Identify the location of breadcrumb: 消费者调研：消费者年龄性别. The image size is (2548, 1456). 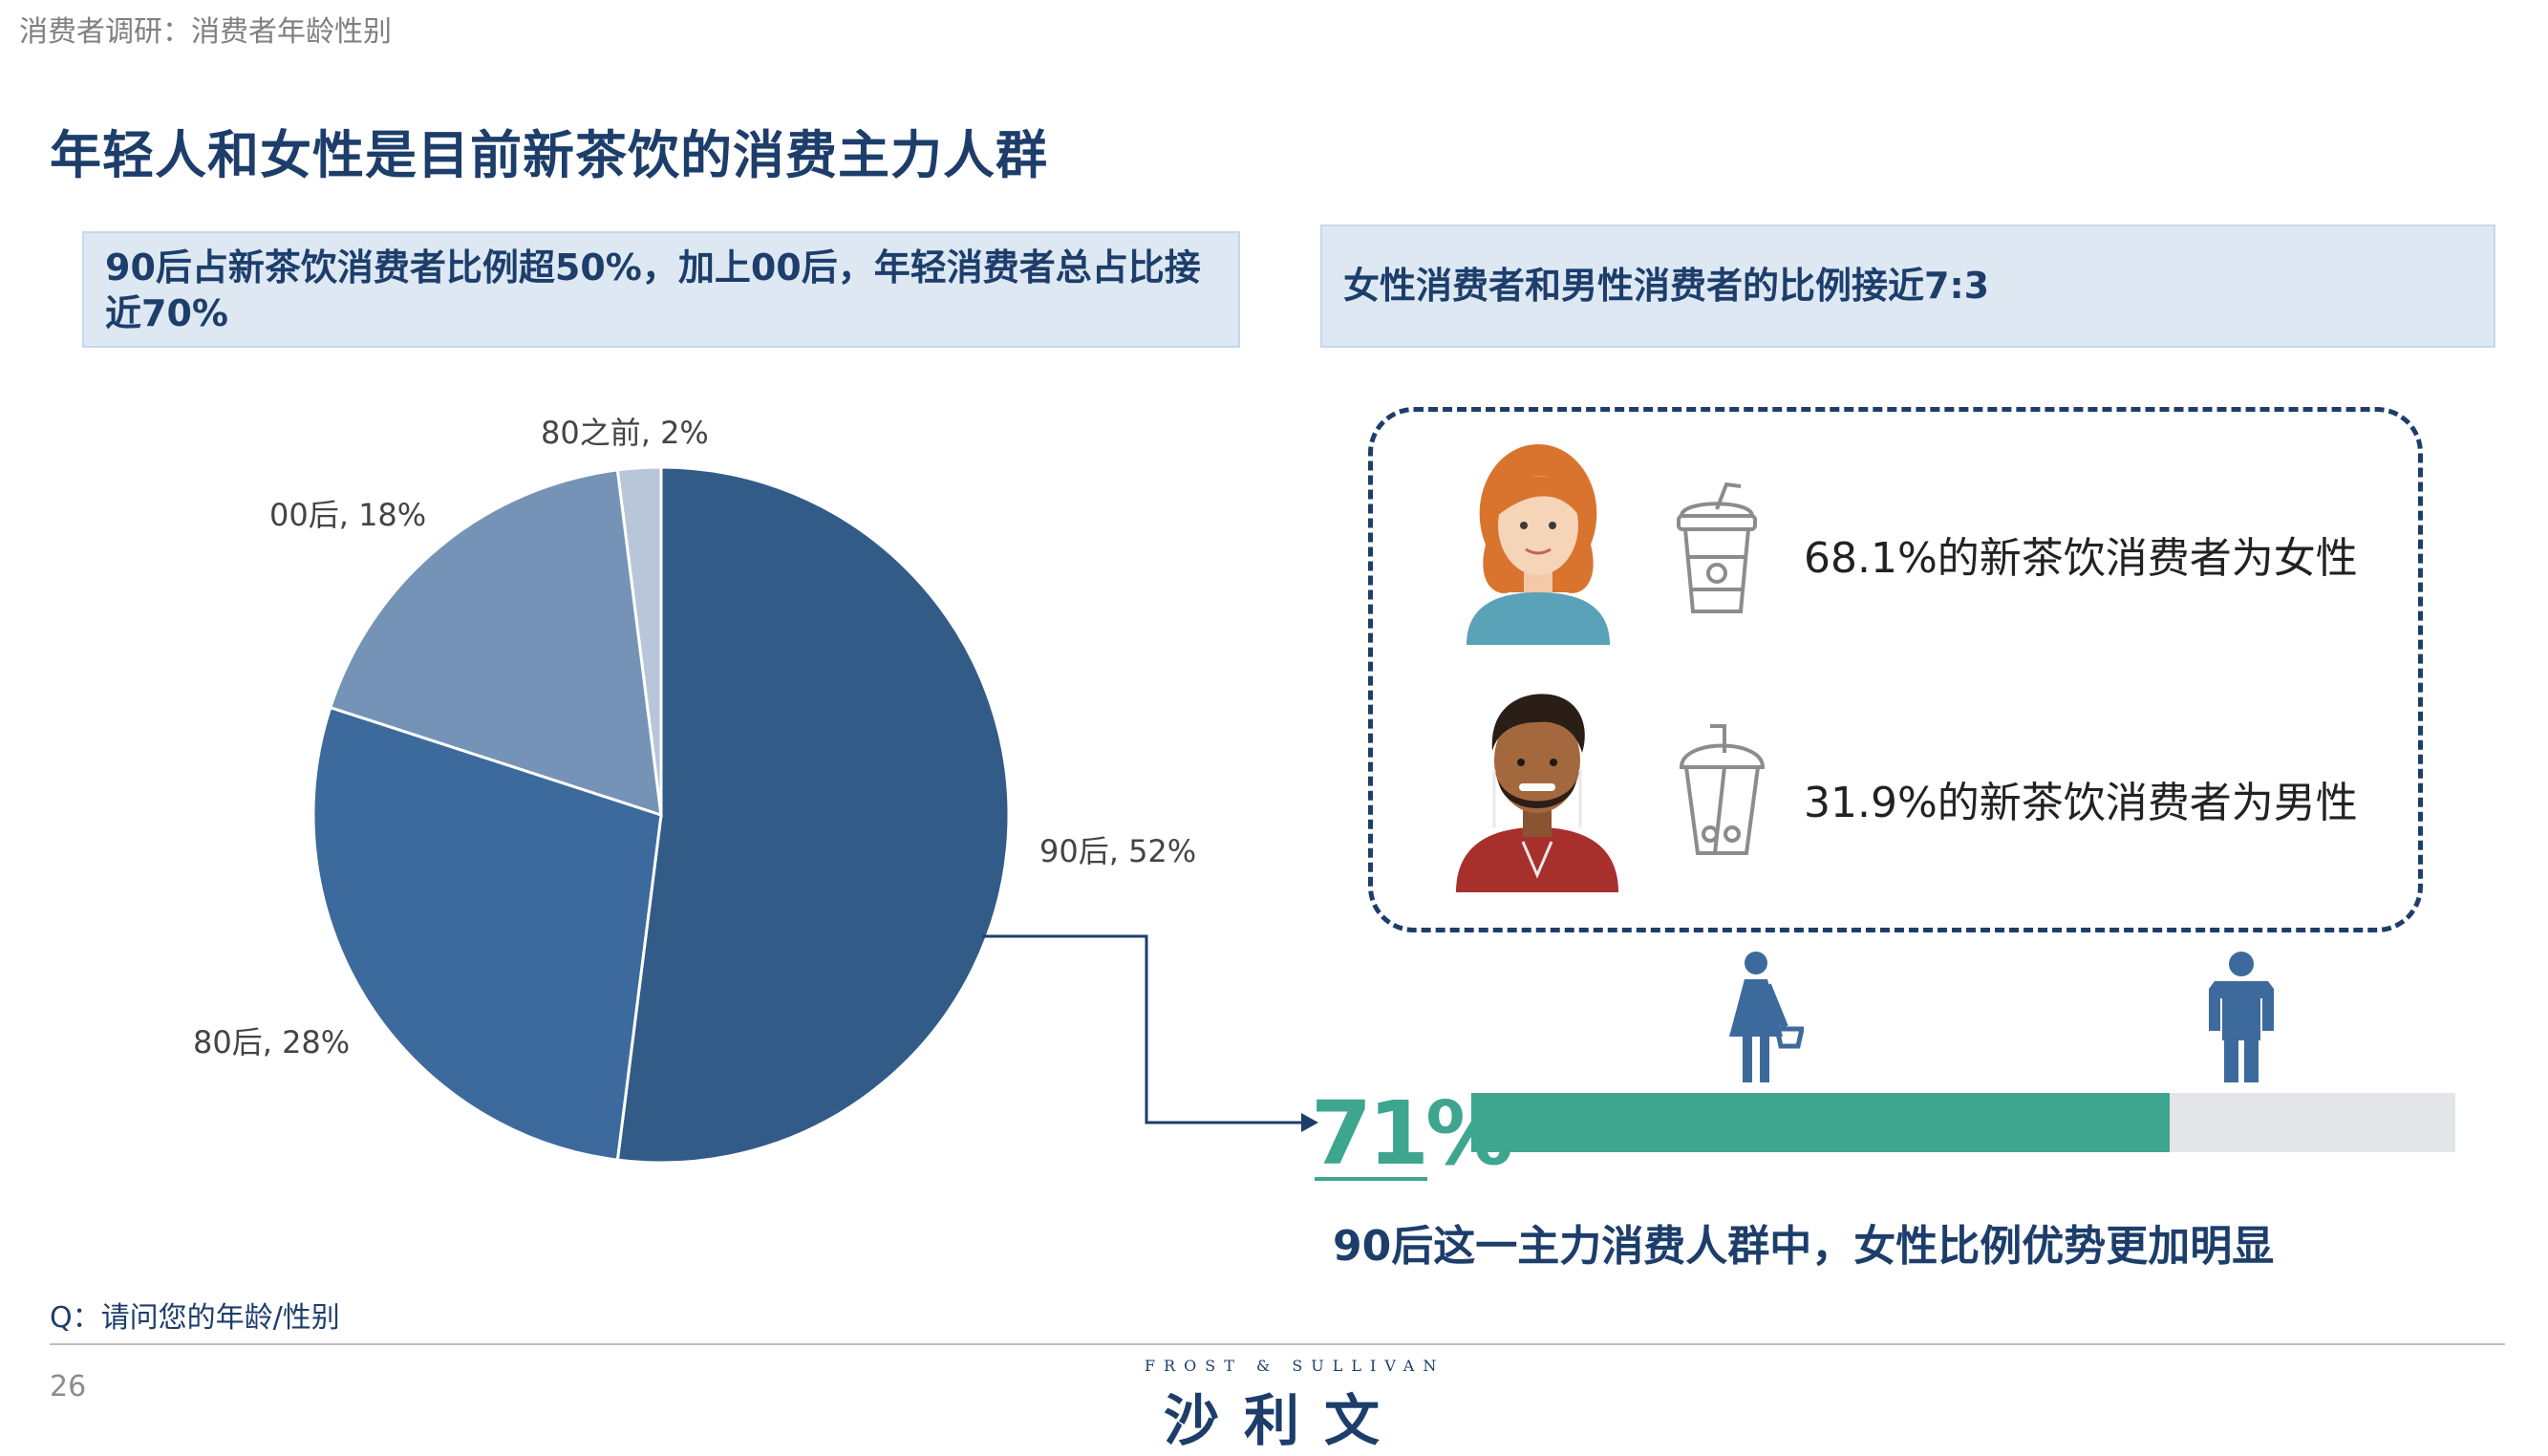
(205, 32).